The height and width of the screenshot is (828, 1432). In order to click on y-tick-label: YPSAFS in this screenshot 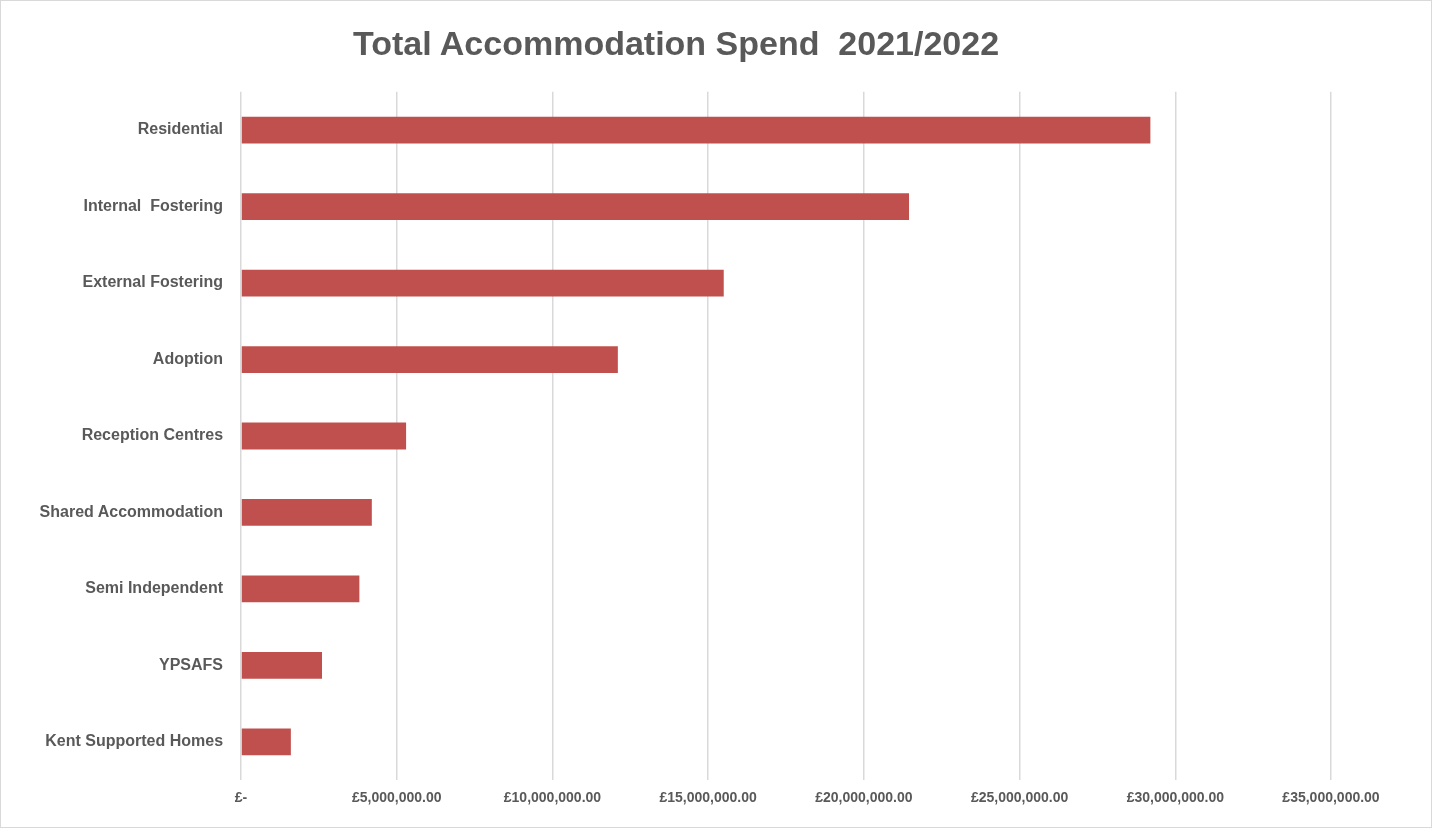, I will do `click(191, 664)`.